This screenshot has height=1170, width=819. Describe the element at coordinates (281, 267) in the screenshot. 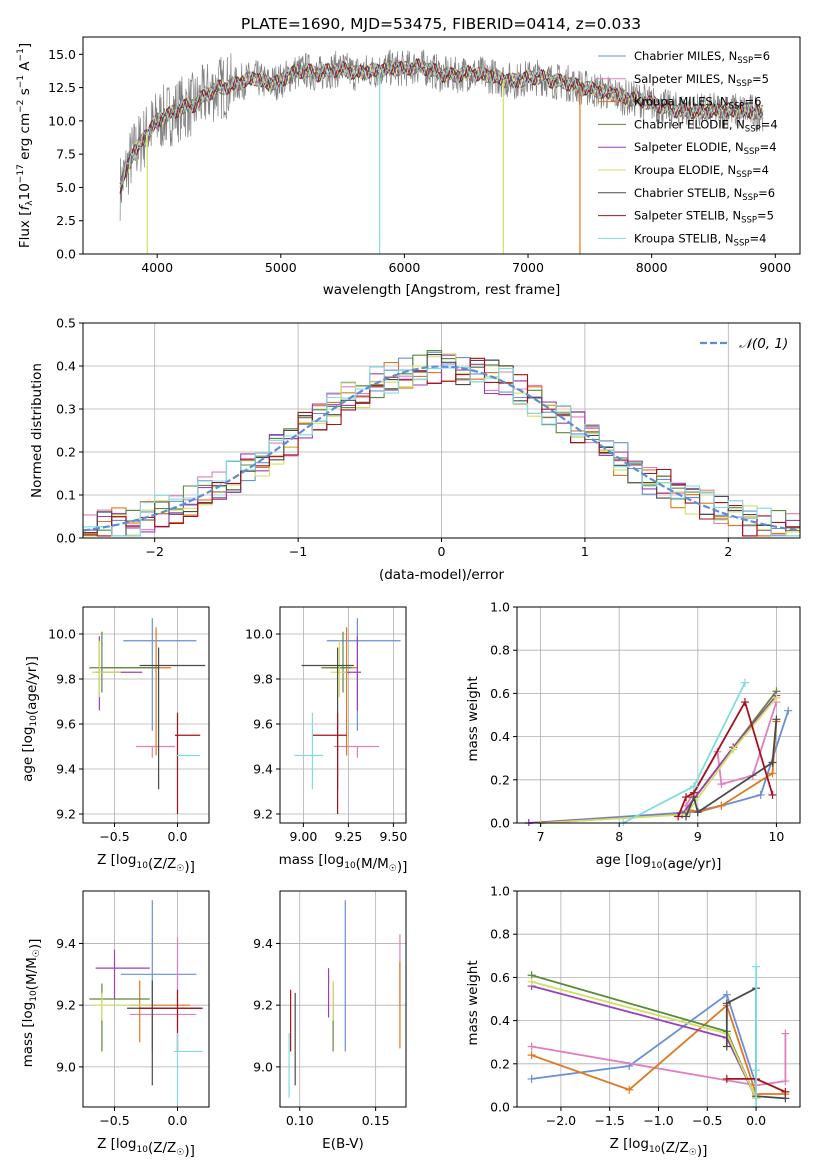

I see `x-tick-label: 5000` at that location.